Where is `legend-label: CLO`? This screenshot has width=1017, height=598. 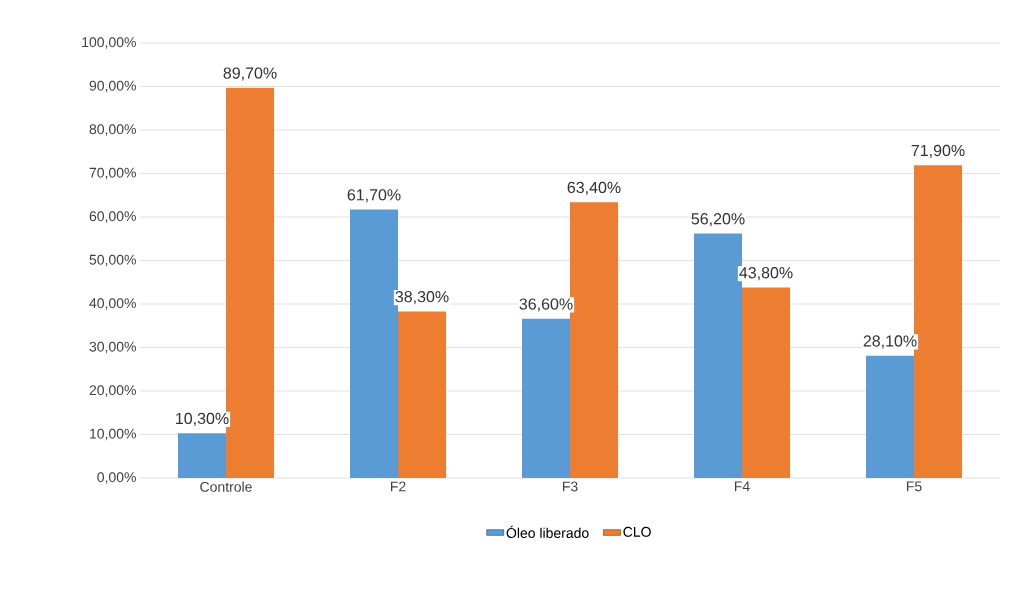 legend-label: CLO is located at coordinates (637, 531).